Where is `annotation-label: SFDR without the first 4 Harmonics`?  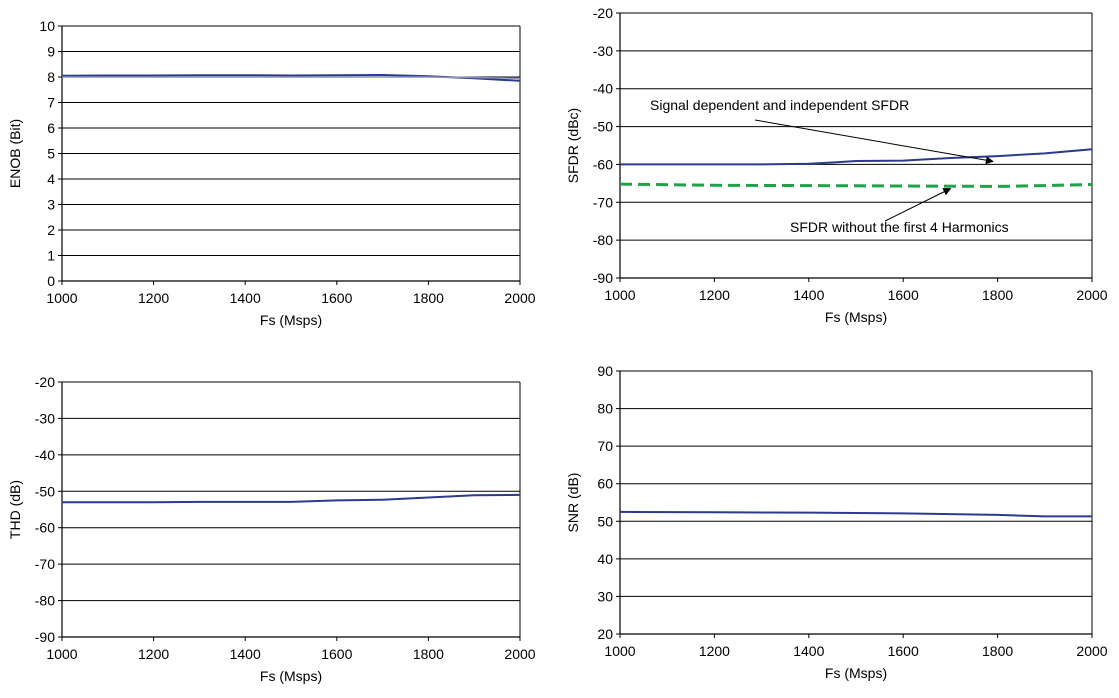 annotation-label: SFDR without the first 4 Harmonics is located at coordinates (899, 227).